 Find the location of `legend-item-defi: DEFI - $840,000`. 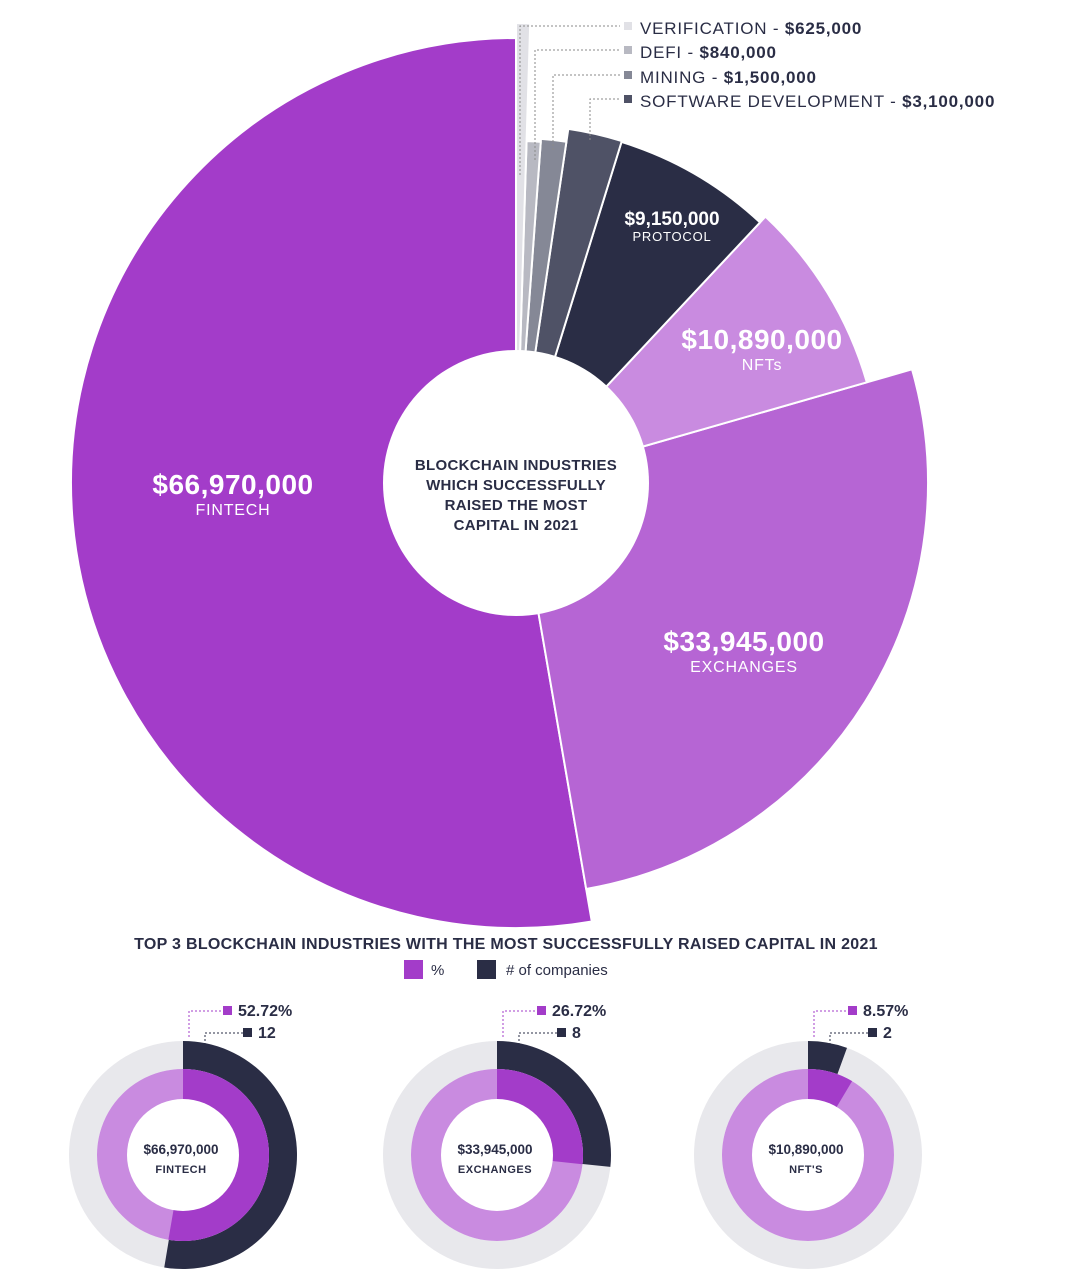

legend-item-defi: DEFI - $840,000 is located at coordinates (700, 52).